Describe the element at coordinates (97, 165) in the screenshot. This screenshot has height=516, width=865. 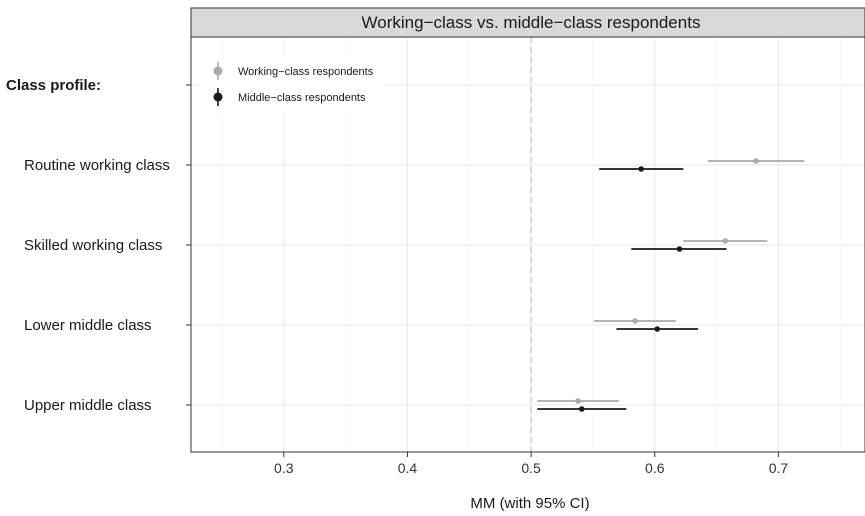
I see `y-tick-label: Routine working class` at that location.